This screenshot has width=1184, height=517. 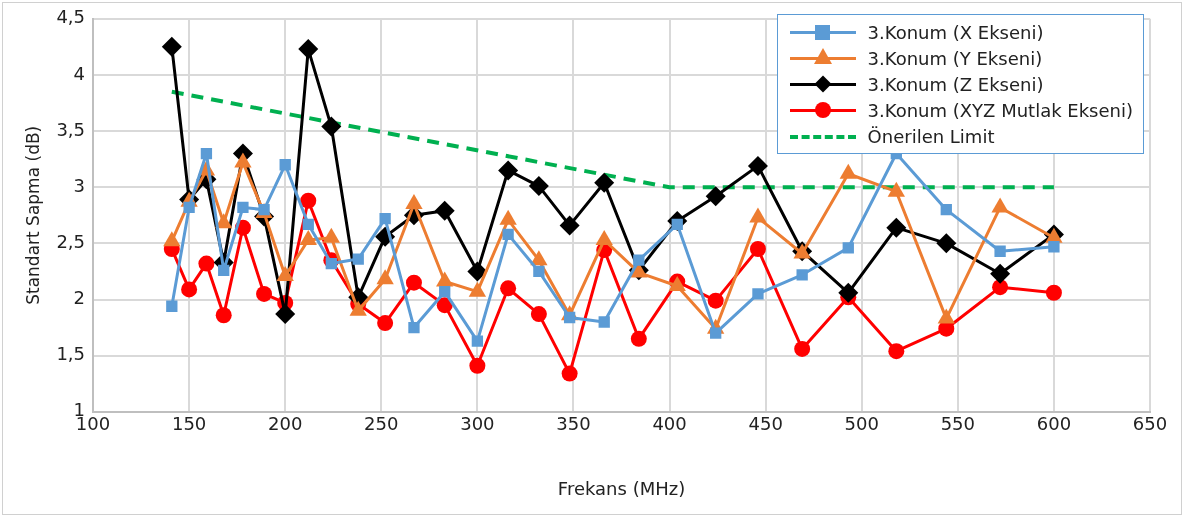 What do you see at coordinates (931, 136) in the screenshot?
I see `legend-label: Önerilen Limit` at bounding box center [931, 136].